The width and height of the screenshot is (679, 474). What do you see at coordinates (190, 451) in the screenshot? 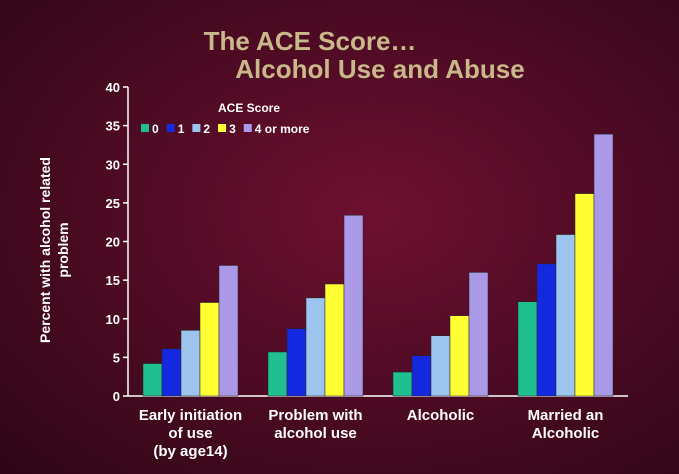
I see `x-category-label: (by age14)` at bounding box center [190, 451].